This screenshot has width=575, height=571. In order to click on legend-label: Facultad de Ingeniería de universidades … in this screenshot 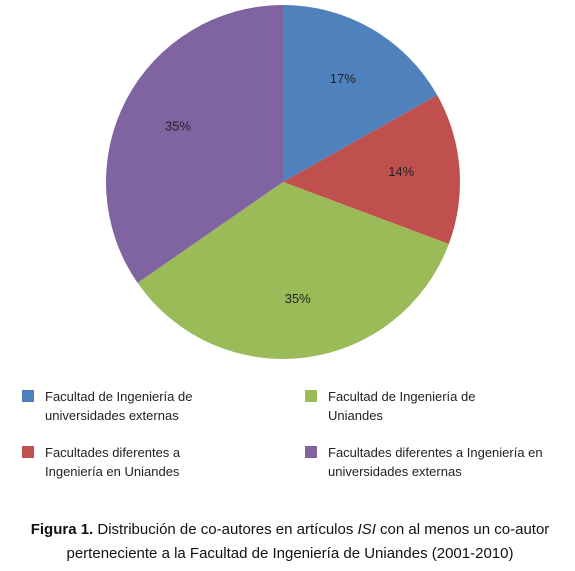, I will do `click(119, 406)`.